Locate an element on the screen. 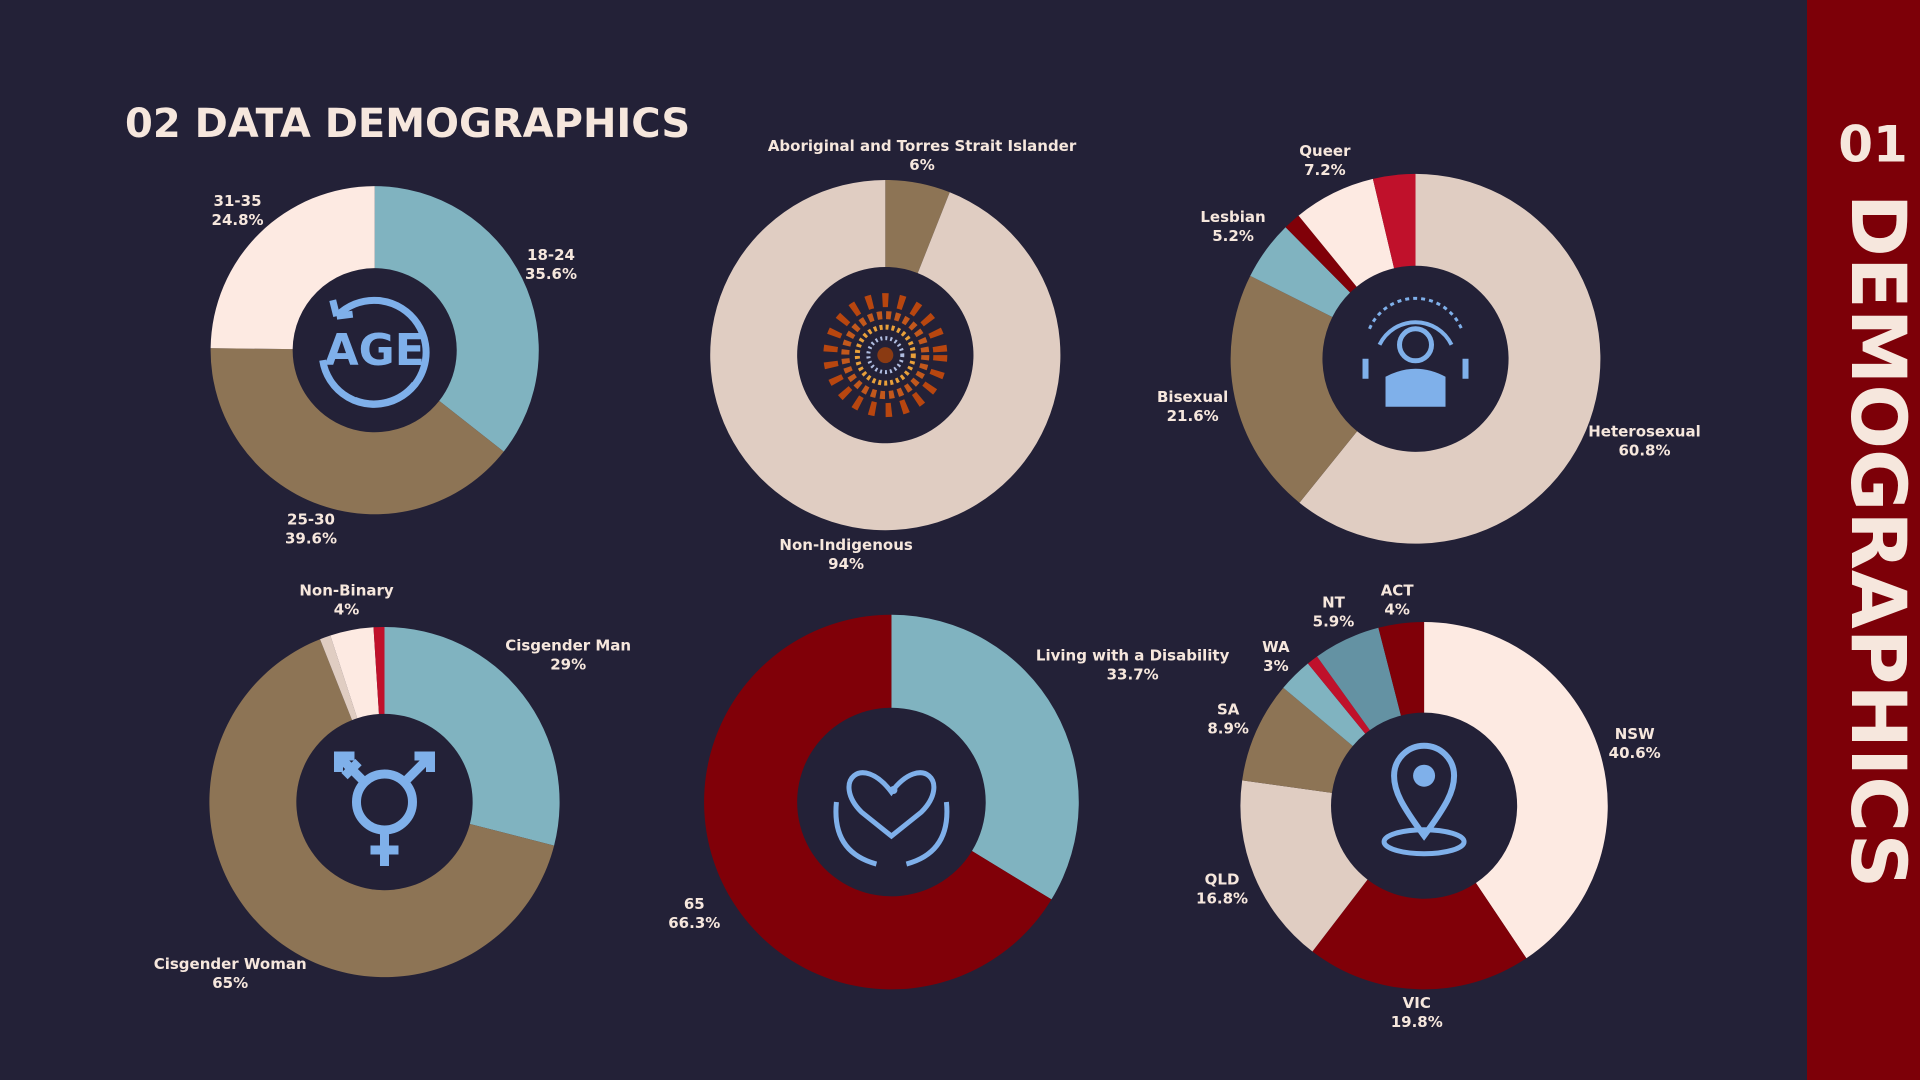 Image resolution: width=1920 pixels, height=1080 pixels. slice-label: Lesbian is located at coordinates (1232, 217).